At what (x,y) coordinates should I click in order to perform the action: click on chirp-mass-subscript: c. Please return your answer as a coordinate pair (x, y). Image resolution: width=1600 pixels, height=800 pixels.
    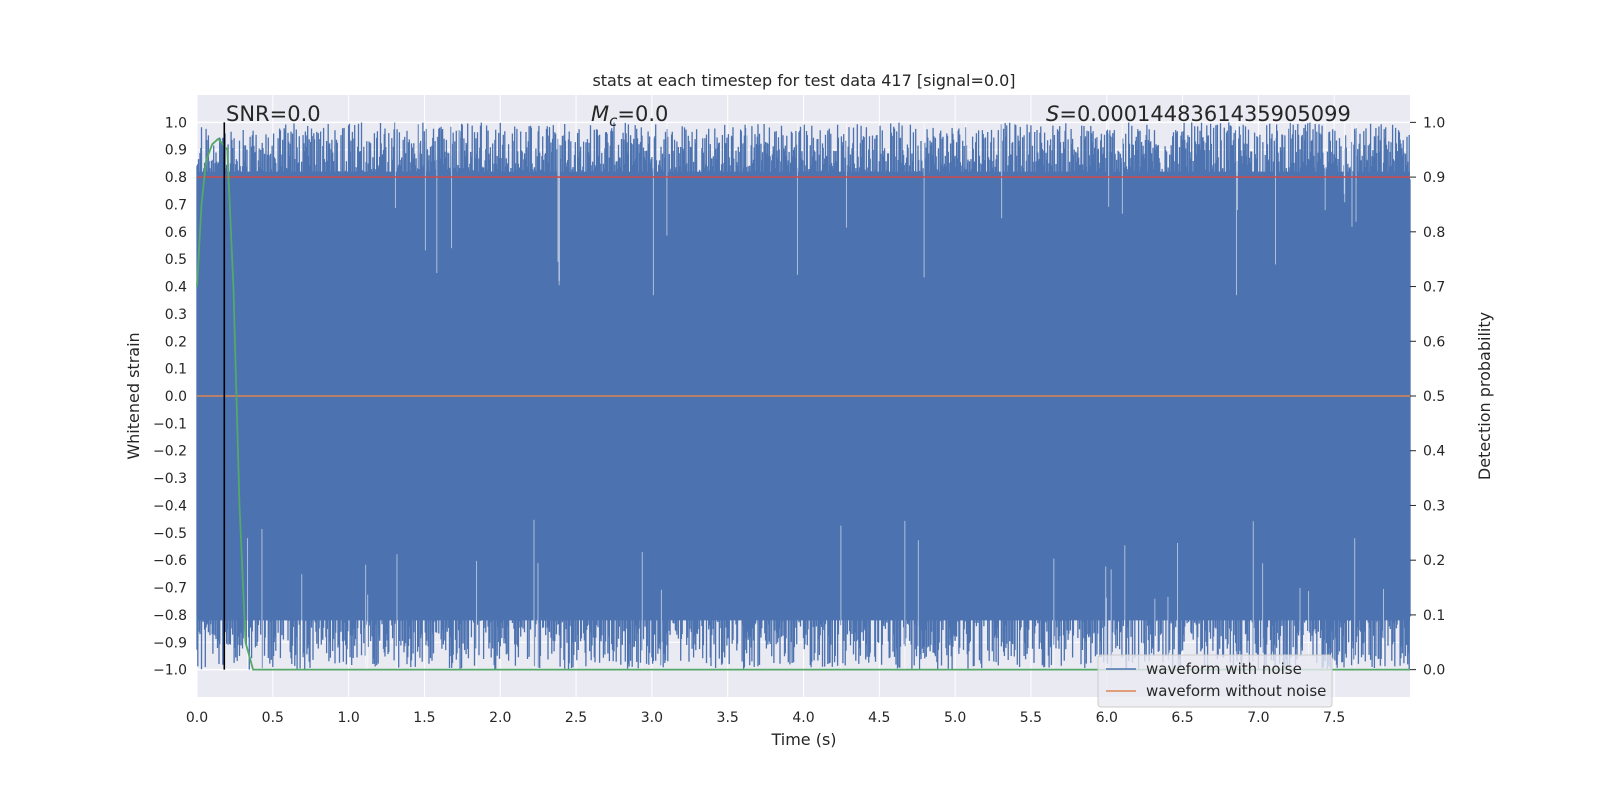
    Looking at the image, I should click on (613, 121).